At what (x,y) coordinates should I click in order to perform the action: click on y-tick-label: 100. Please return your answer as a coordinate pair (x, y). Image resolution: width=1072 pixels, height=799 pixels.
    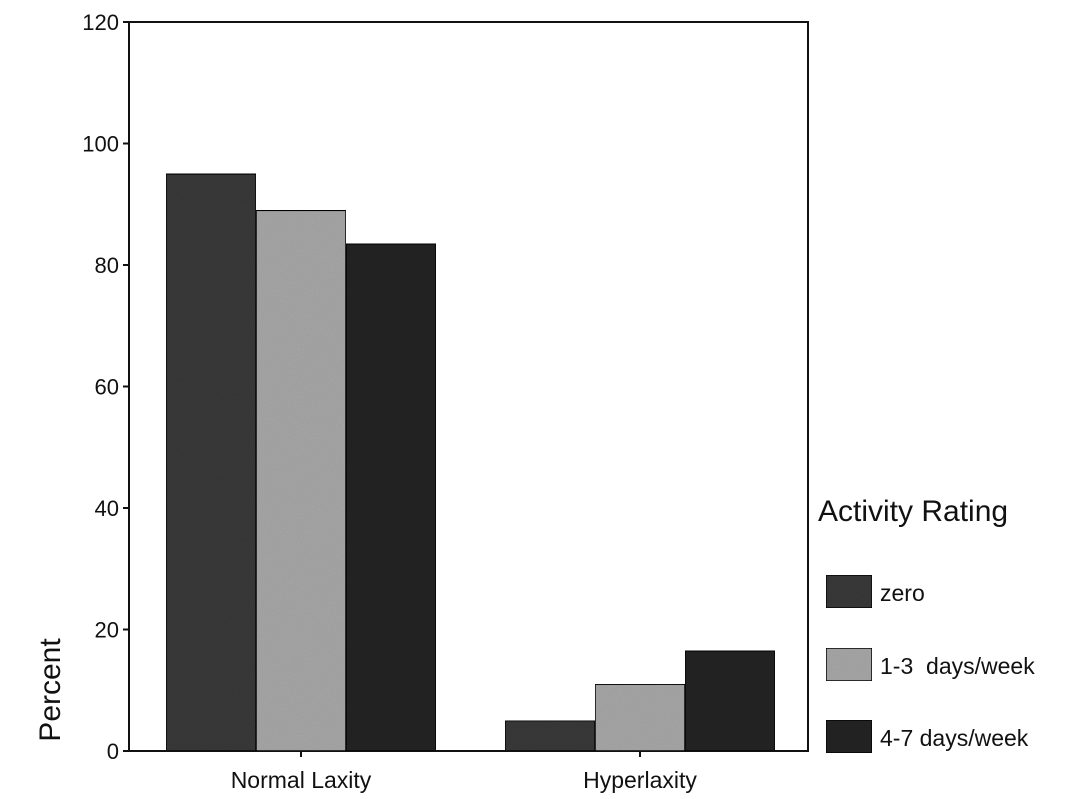
    Looking at the image, I should click on (100, 144).